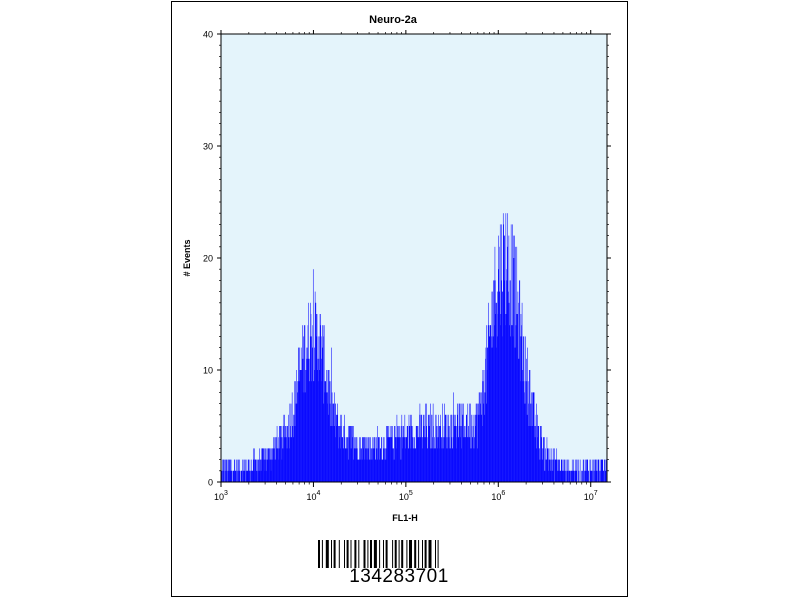 This screenshot has width=800, height=600. Describe the element at coordinates (498, 496) in the screenshot. I see `x-tick-label: 10⁶` at that location.